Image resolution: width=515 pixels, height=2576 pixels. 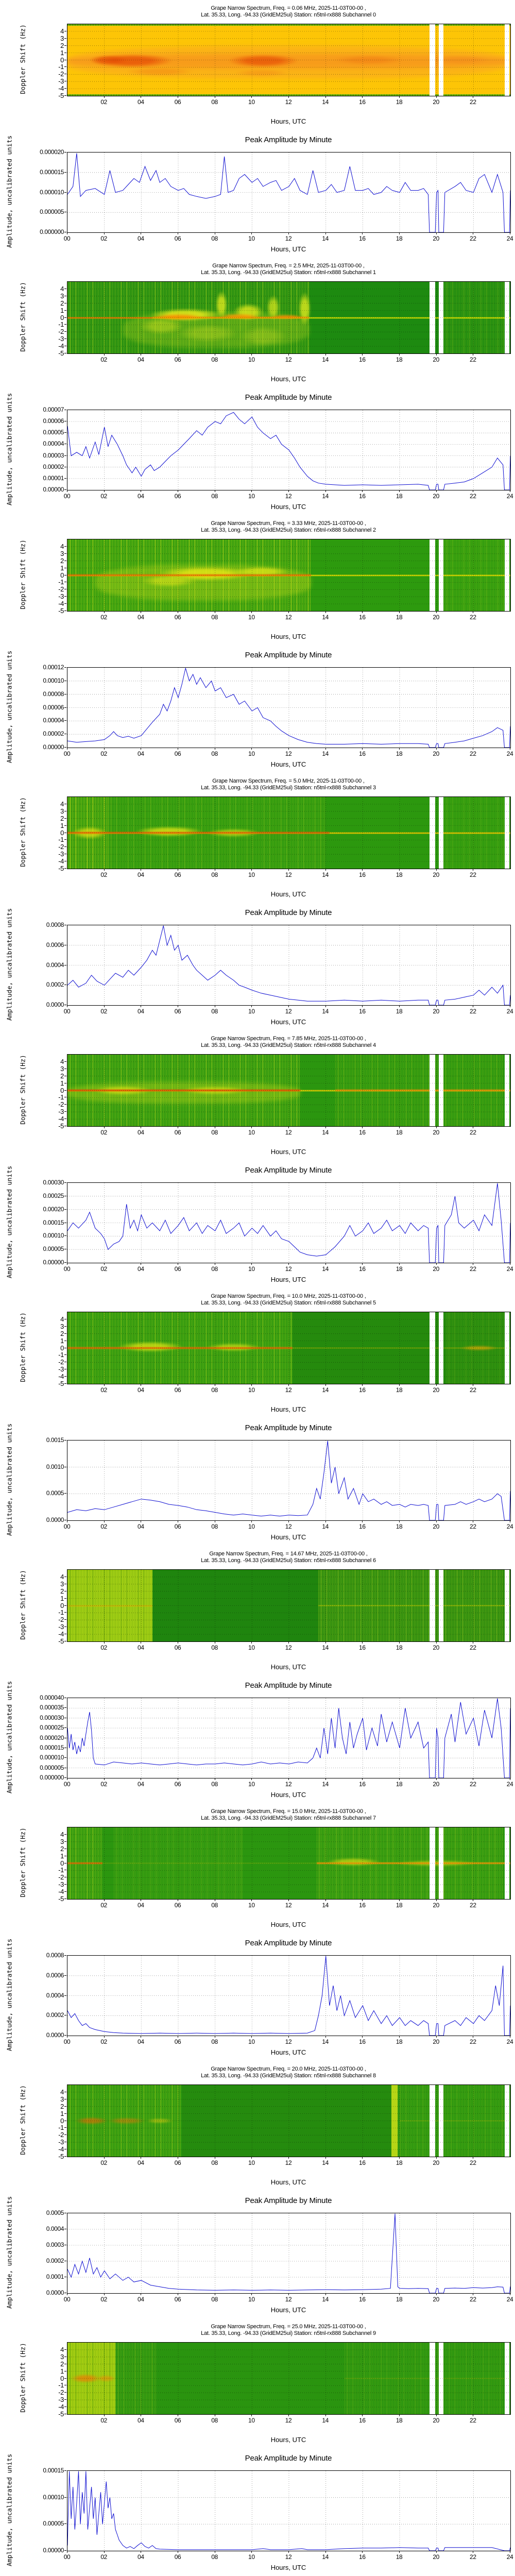 I want to click on amplitude-x-tick-label: 12, so click(x=288, y=238).